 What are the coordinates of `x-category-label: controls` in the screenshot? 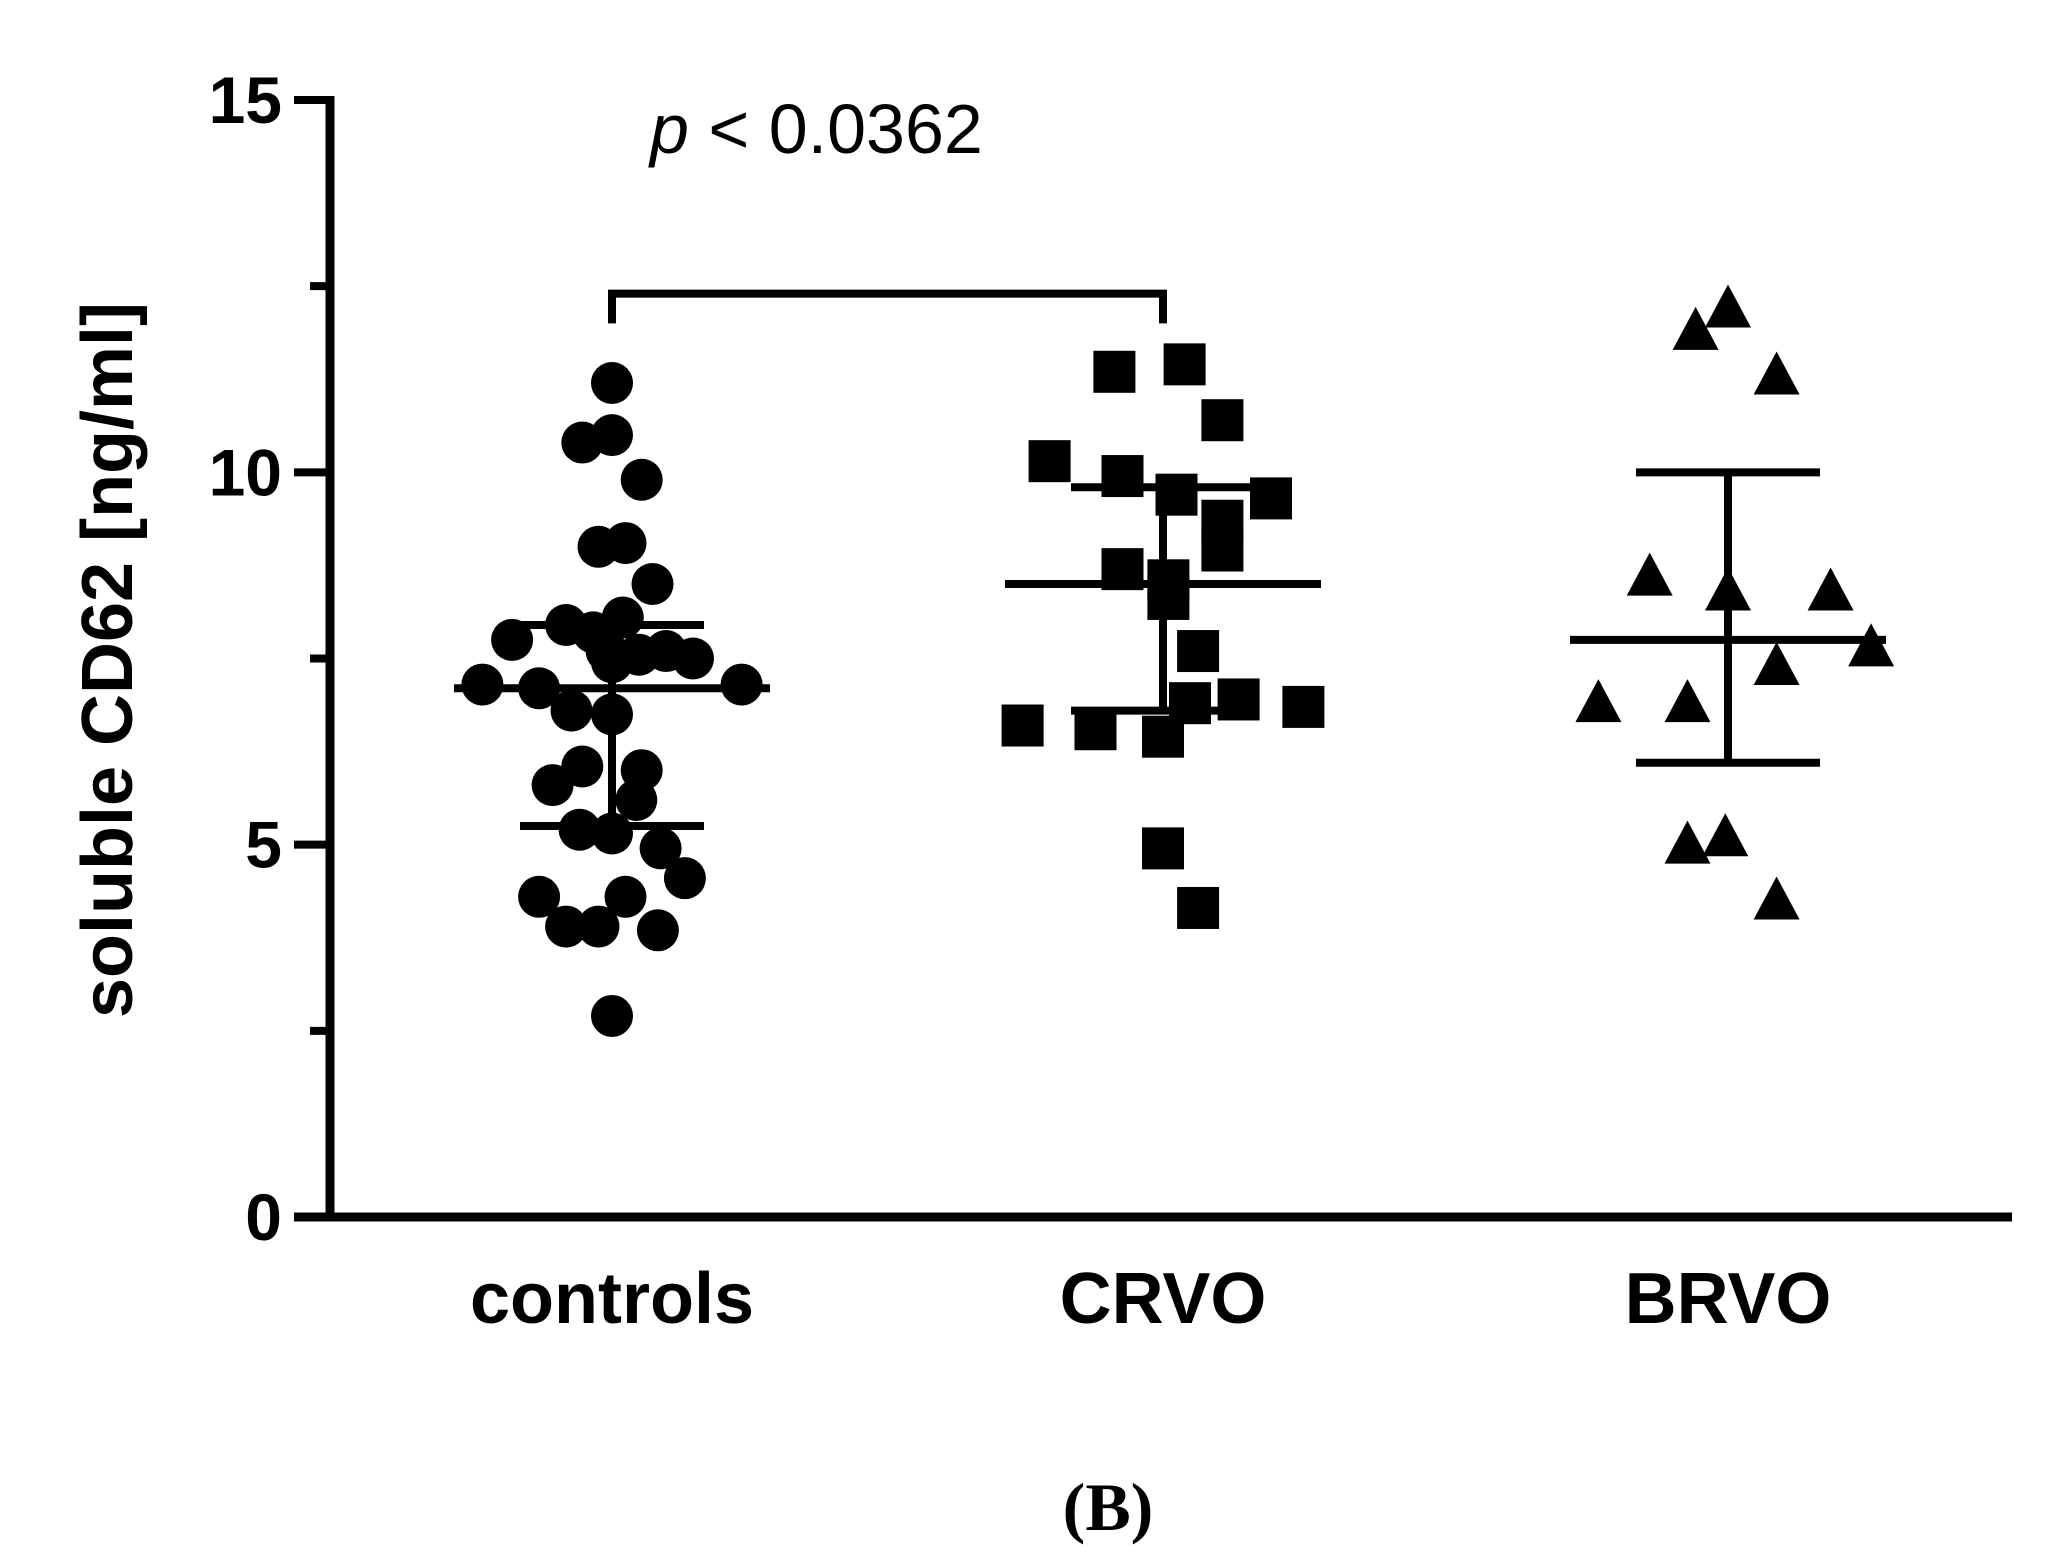 It's located at (612, 1299).